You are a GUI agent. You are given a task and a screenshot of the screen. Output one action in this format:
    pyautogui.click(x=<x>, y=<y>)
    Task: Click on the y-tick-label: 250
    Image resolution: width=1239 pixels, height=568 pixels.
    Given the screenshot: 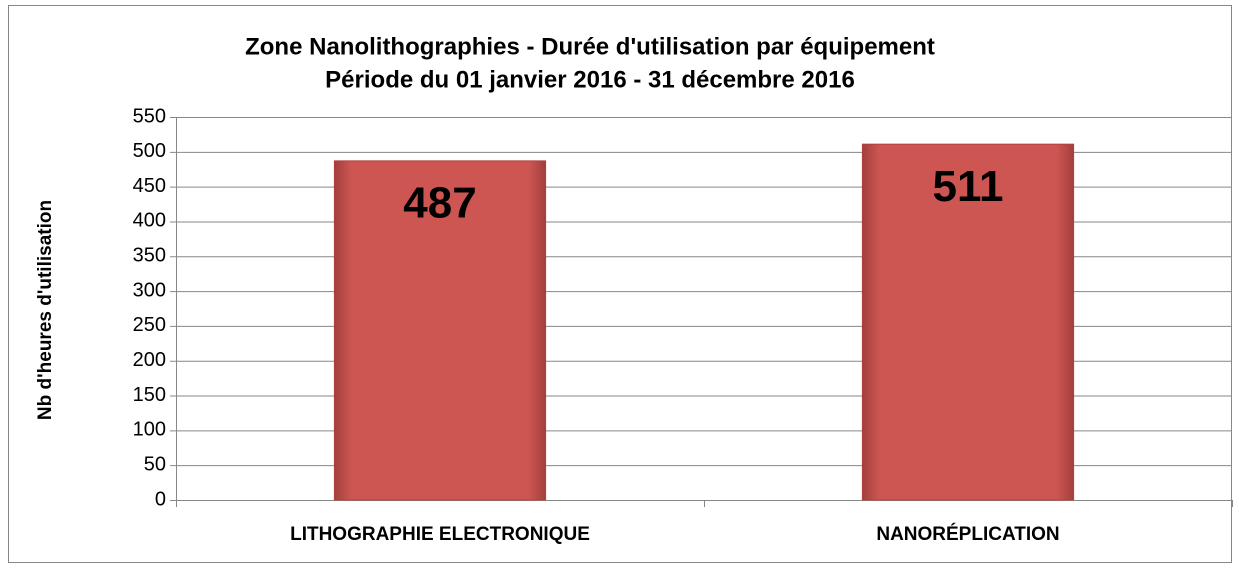 What is the action you would take?
    pyautogui.click(x=149, y=325)
    